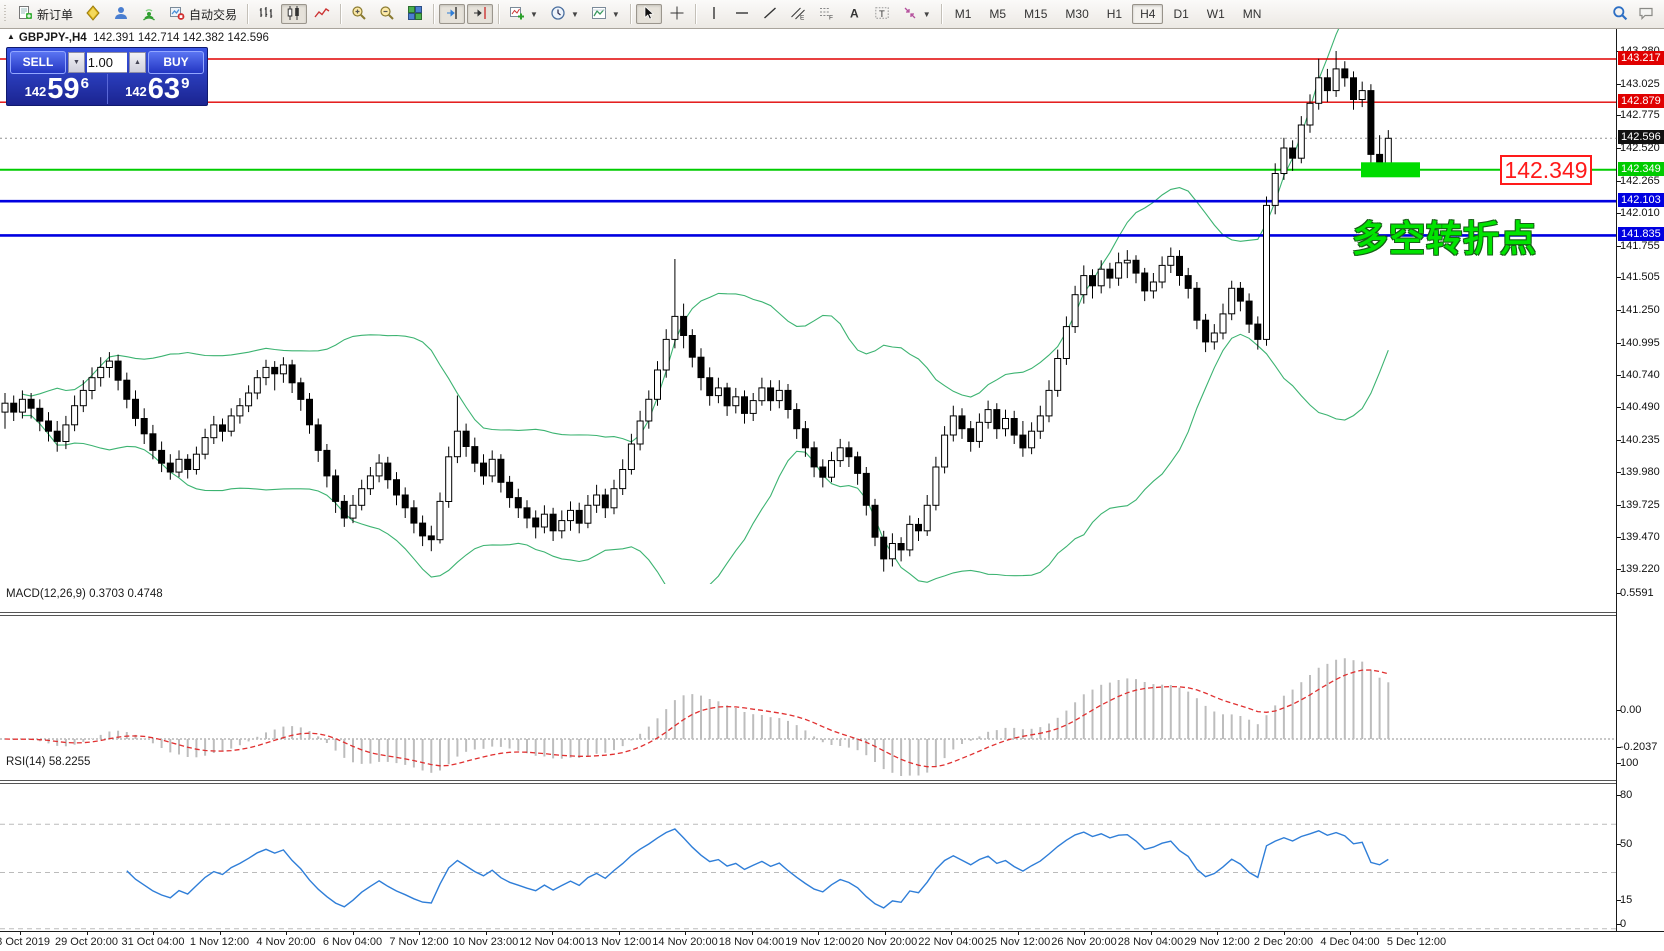  I want to click on timeframe-d1-button: D1, so click(1181, 14).